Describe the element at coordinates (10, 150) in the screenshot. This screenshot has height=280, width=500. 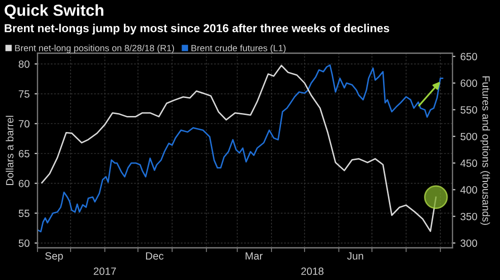
I see `y-axis-title: Dollars a barrel` at that location.